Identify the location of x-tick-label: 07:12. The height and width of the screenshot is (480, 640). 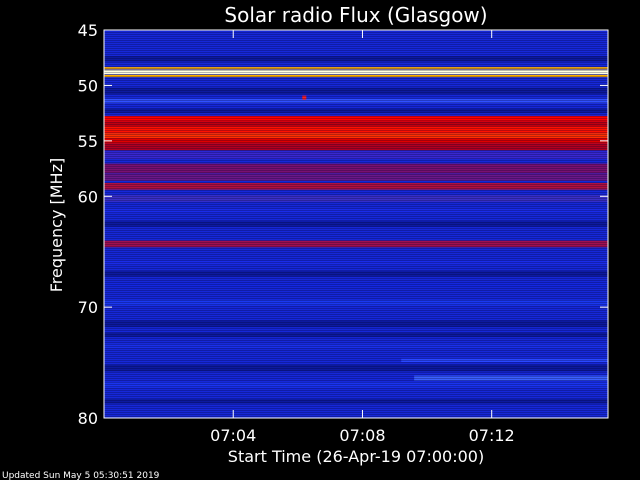
(492, 435).